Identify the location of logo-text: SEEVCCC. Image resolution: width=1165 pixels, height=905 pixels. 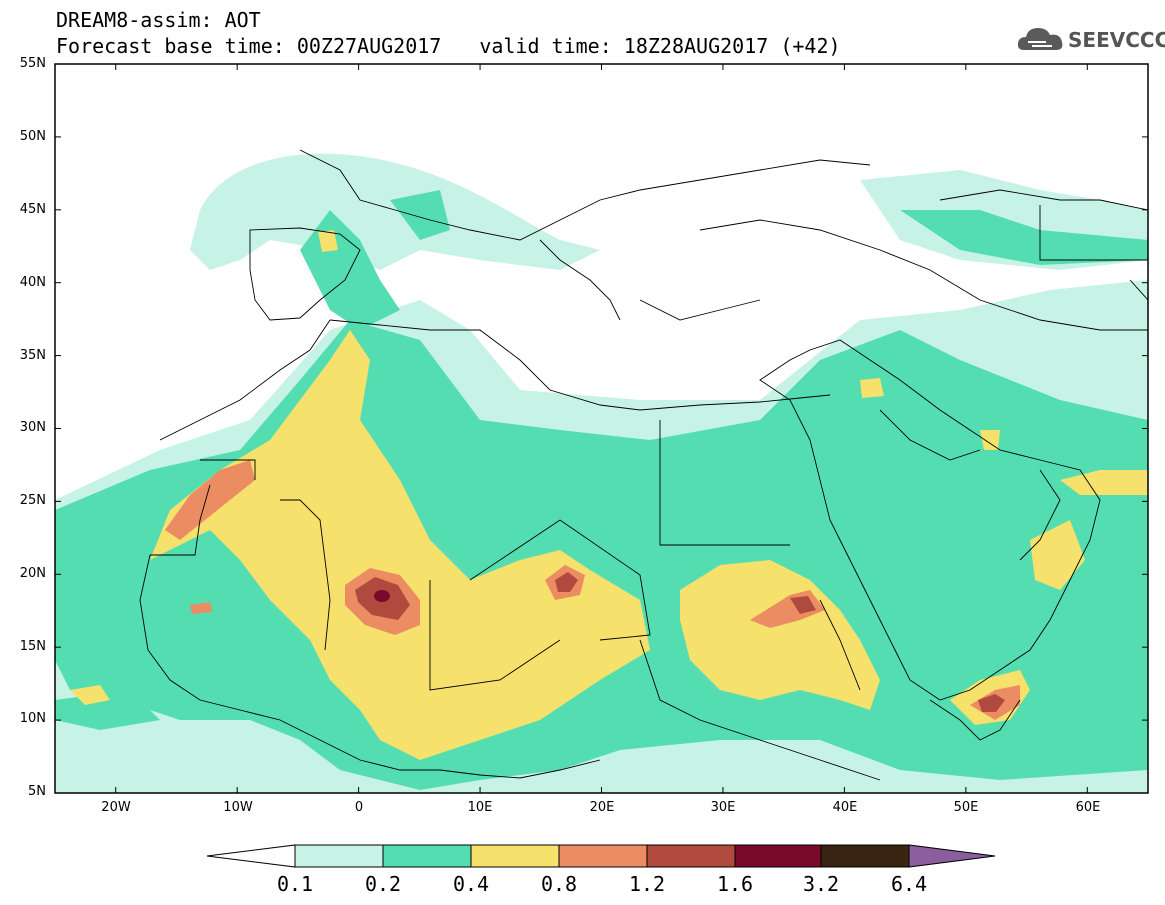
(1116, 40).